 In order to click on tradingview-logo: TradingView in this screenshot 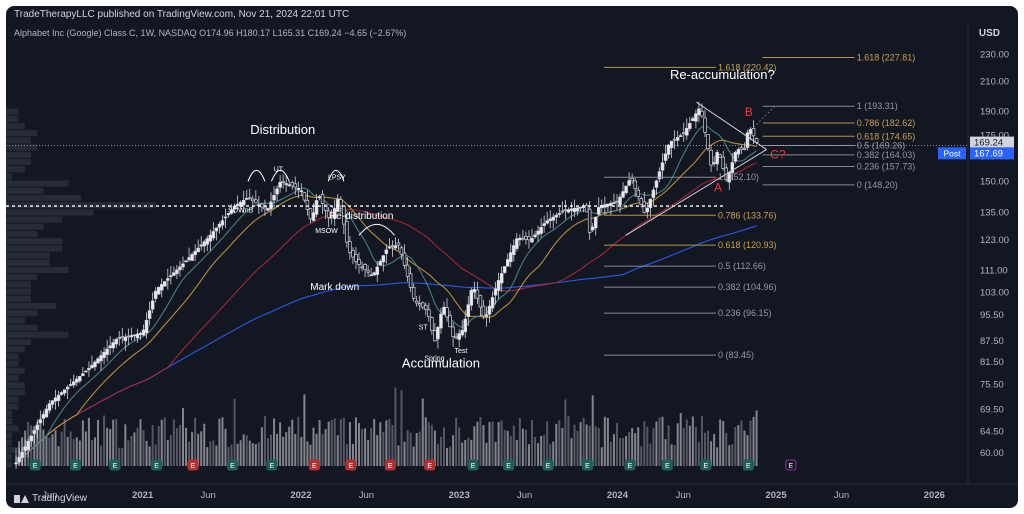, I will do `click(50, 498)`.